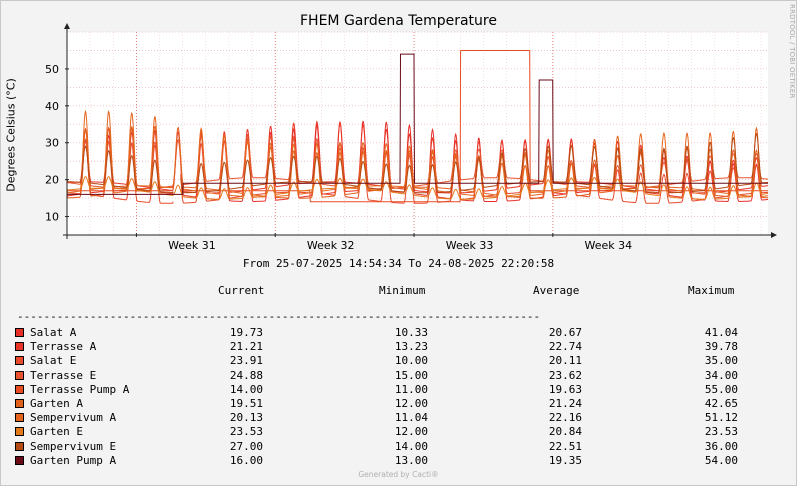 Image resolution: width=797 pixels, height=486 pixels. Describe the element at coordinates (53, 332) in the screenshot. I see `legend-series-name: Salat A` at that location.